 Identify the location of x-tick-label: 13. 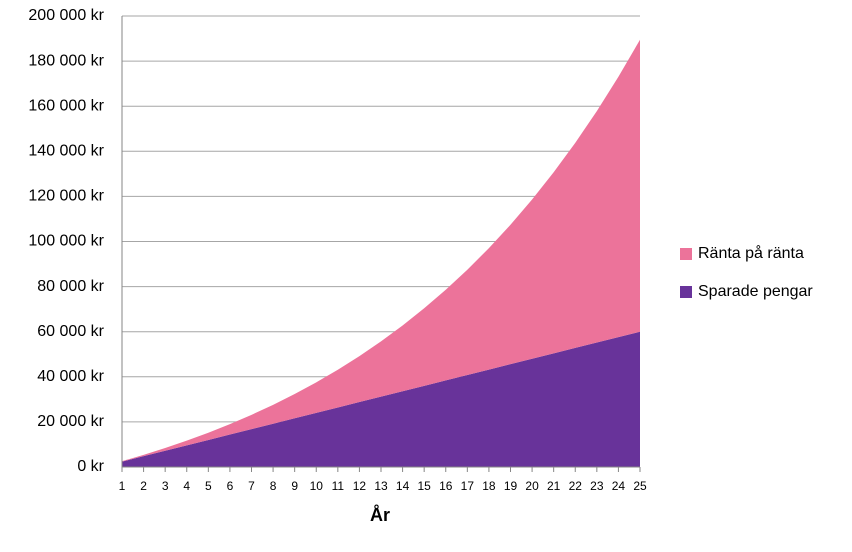
(381, 486).